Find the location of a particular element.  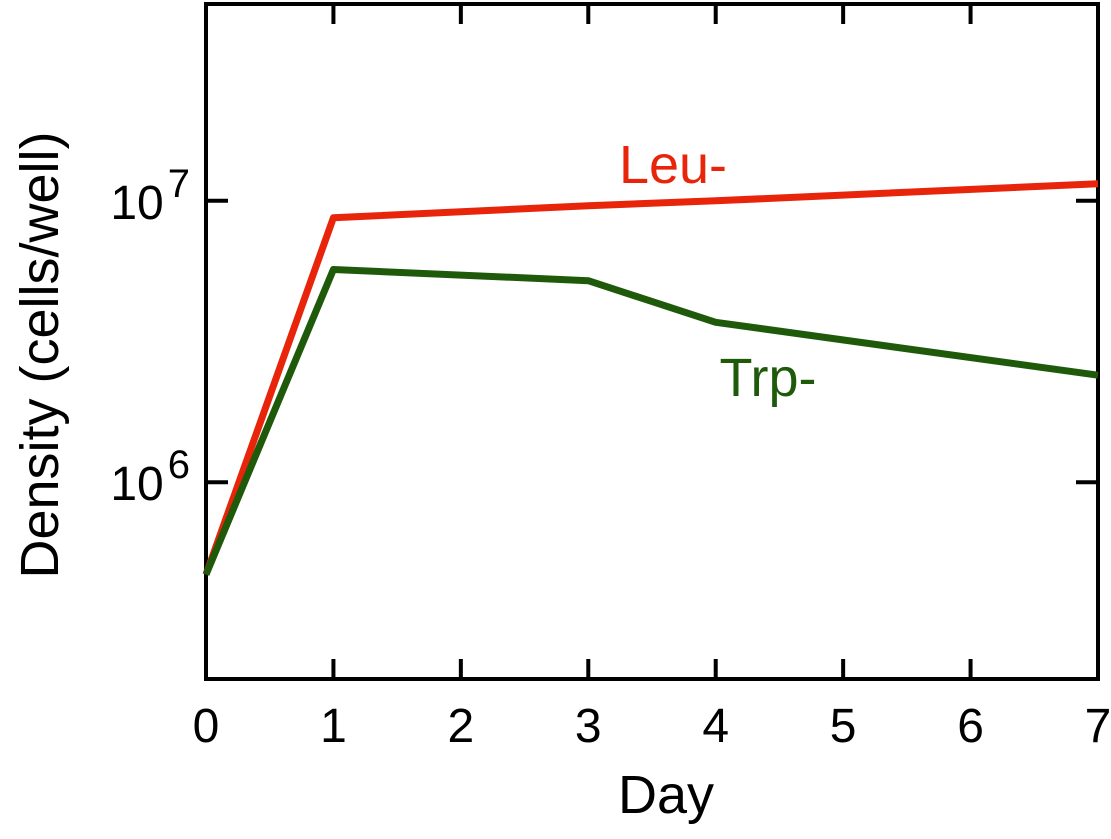

x-tick-label: 7 is located at coordinates (1098, 726).